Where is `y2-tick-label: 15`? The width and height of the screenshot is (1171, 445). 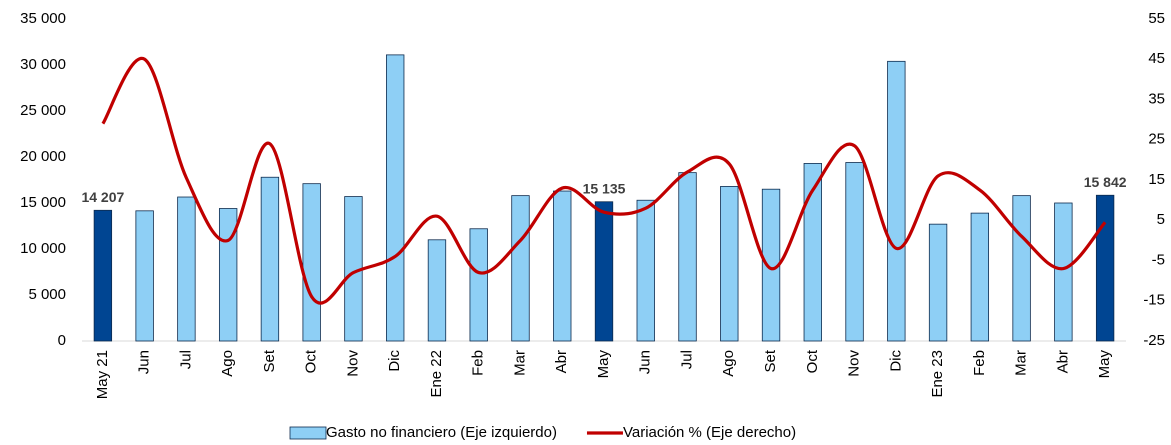 y2-tick-label: 15 is located at coordinates (1156, 179).